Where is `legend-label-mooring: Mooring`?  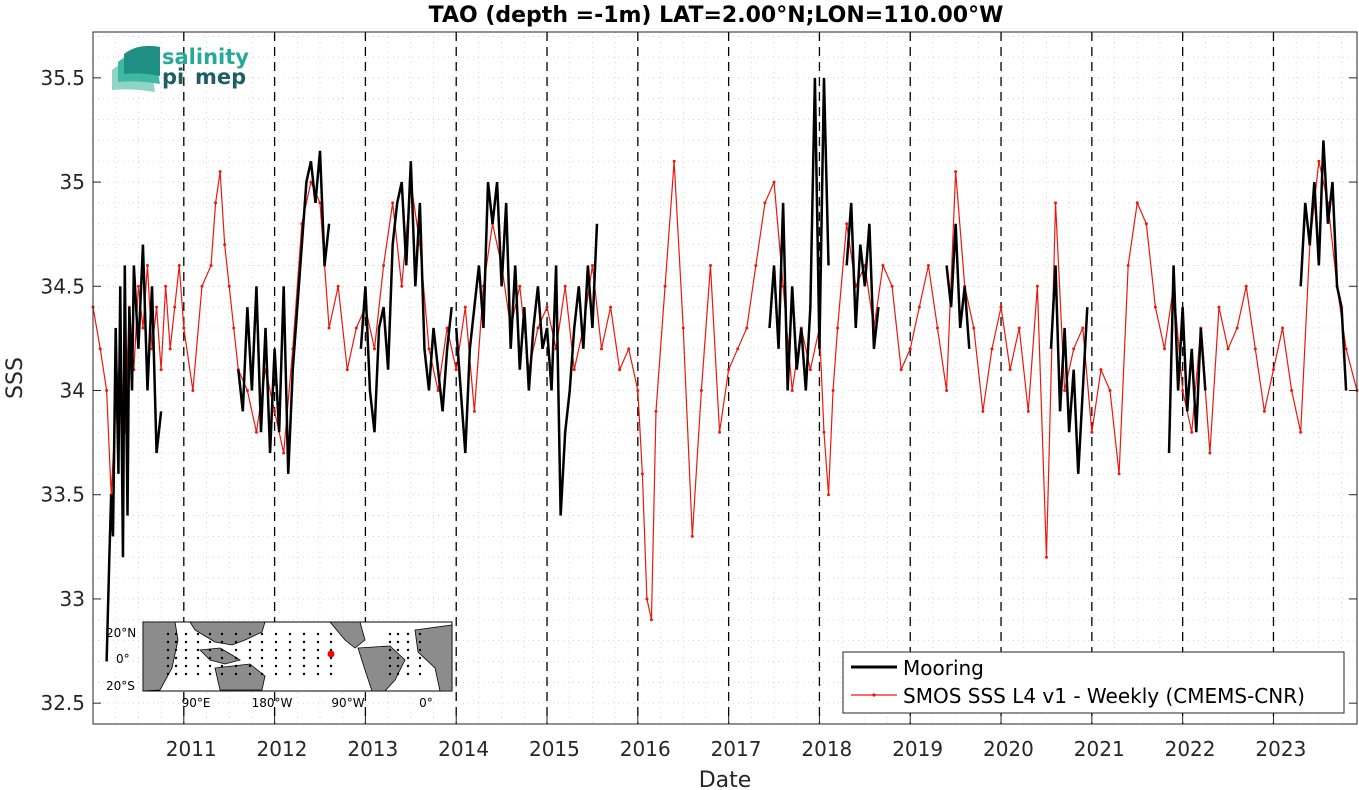
legend-label-mooring: Mooring is located at coordinates (943, 668).